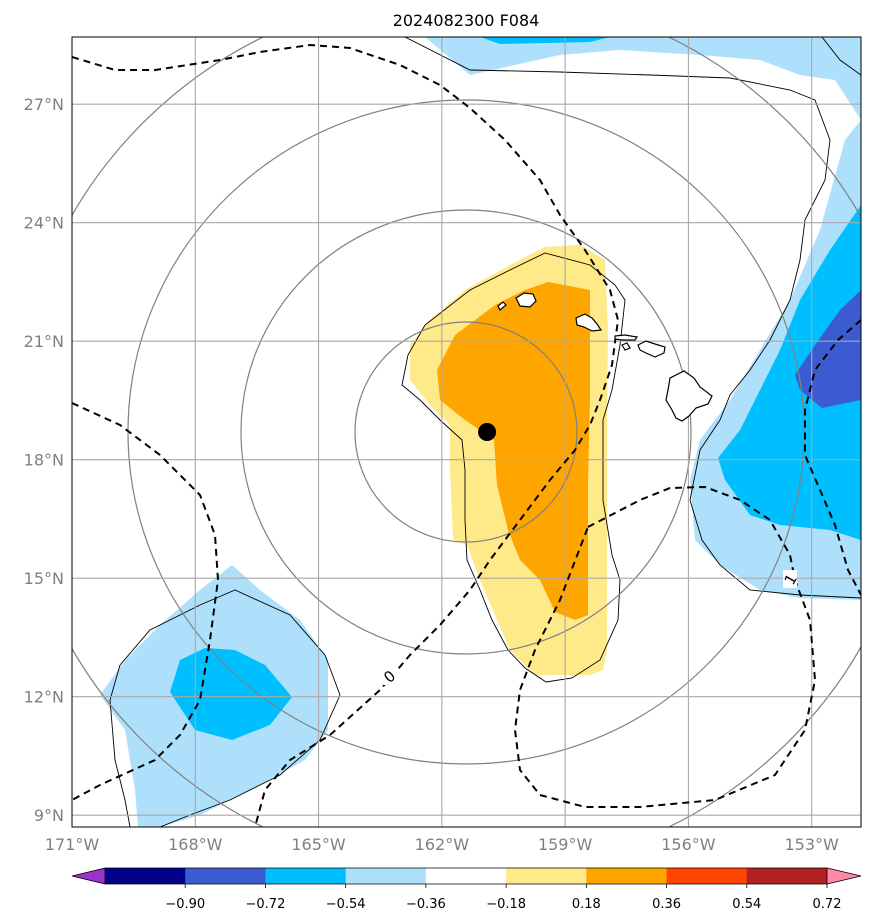 The width and height of the screenshot is (873, 924). What do you see at coordinates (565, 844) in the screenshot?
I see `lon-tick-label: 159°W` at bounding box center [565, 844].